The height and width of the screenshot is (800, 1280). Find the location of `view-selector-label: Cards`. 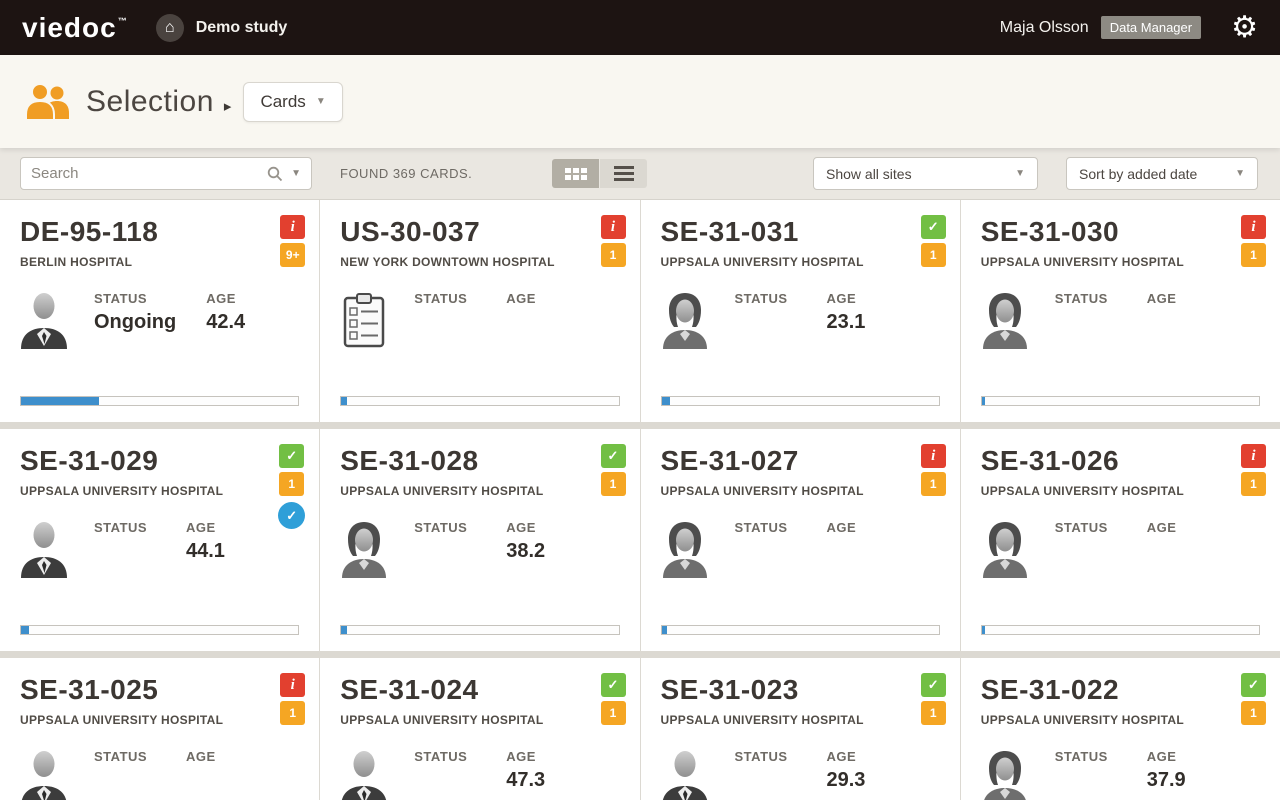

view-selector-label: Cards is located at coordinates (283, 101).